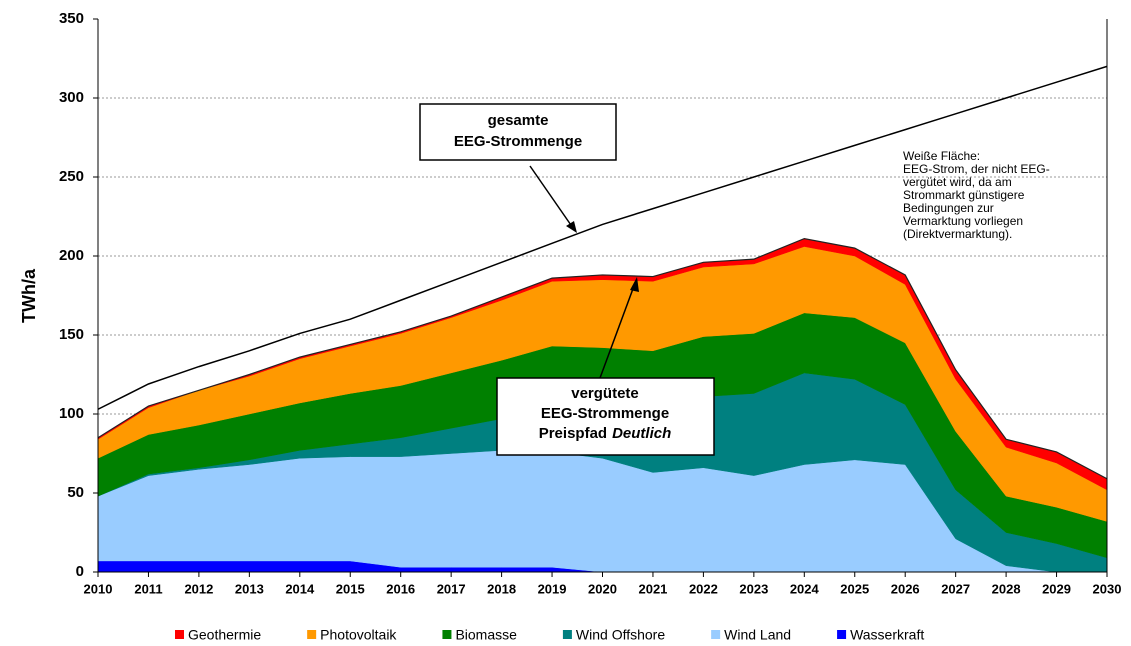 This screenshot has height=646, width=1131. What do you see at coordinates (957, 234) in the screenshot?
I see `note-text: (Direktvermarktung).` at bounding box center [957, 234].